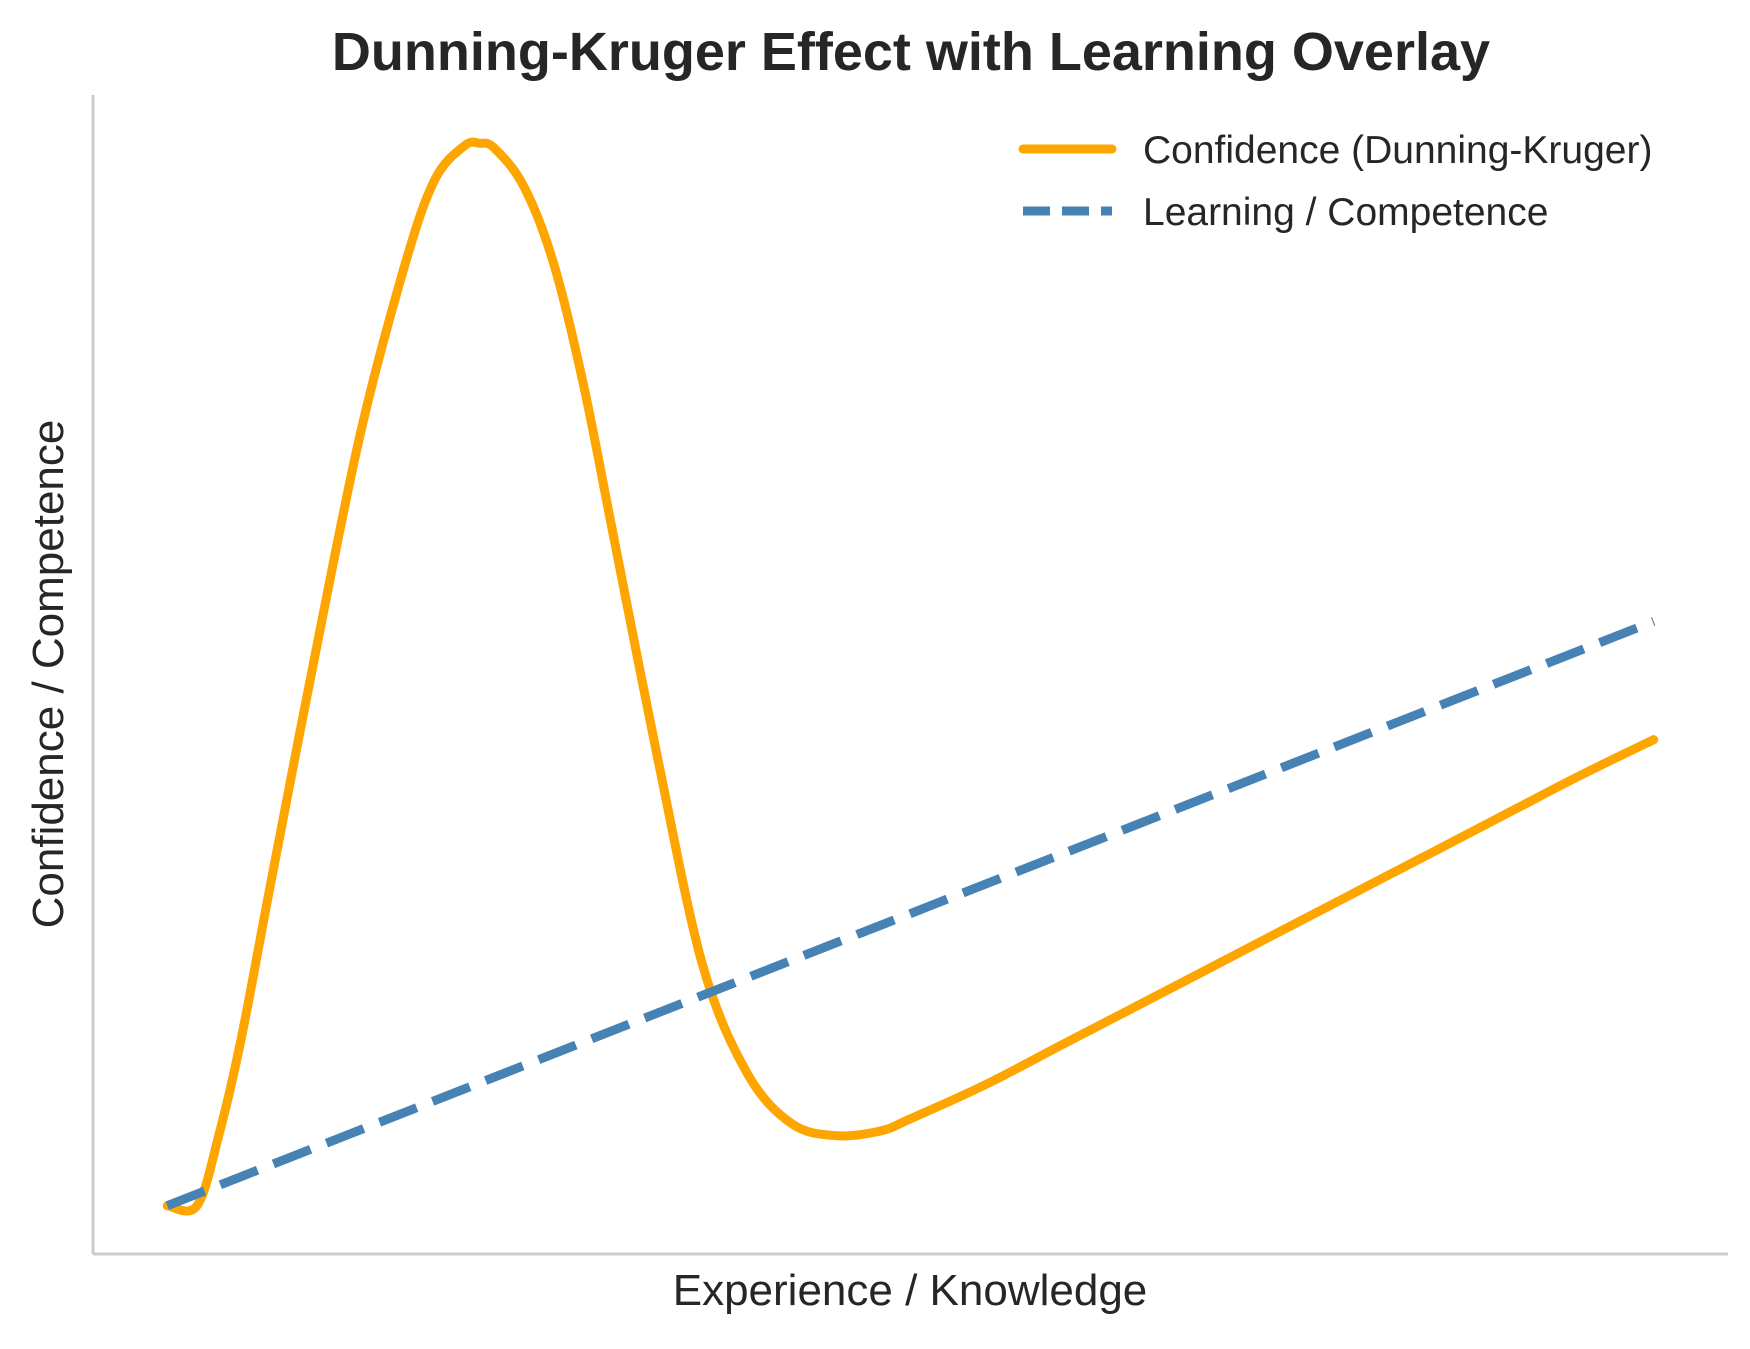  Describe the element at coordinates (1397, 150) in the screenshot. I see `legend-label-confidence: Confidence (Dunning-Kruger)` at that location.